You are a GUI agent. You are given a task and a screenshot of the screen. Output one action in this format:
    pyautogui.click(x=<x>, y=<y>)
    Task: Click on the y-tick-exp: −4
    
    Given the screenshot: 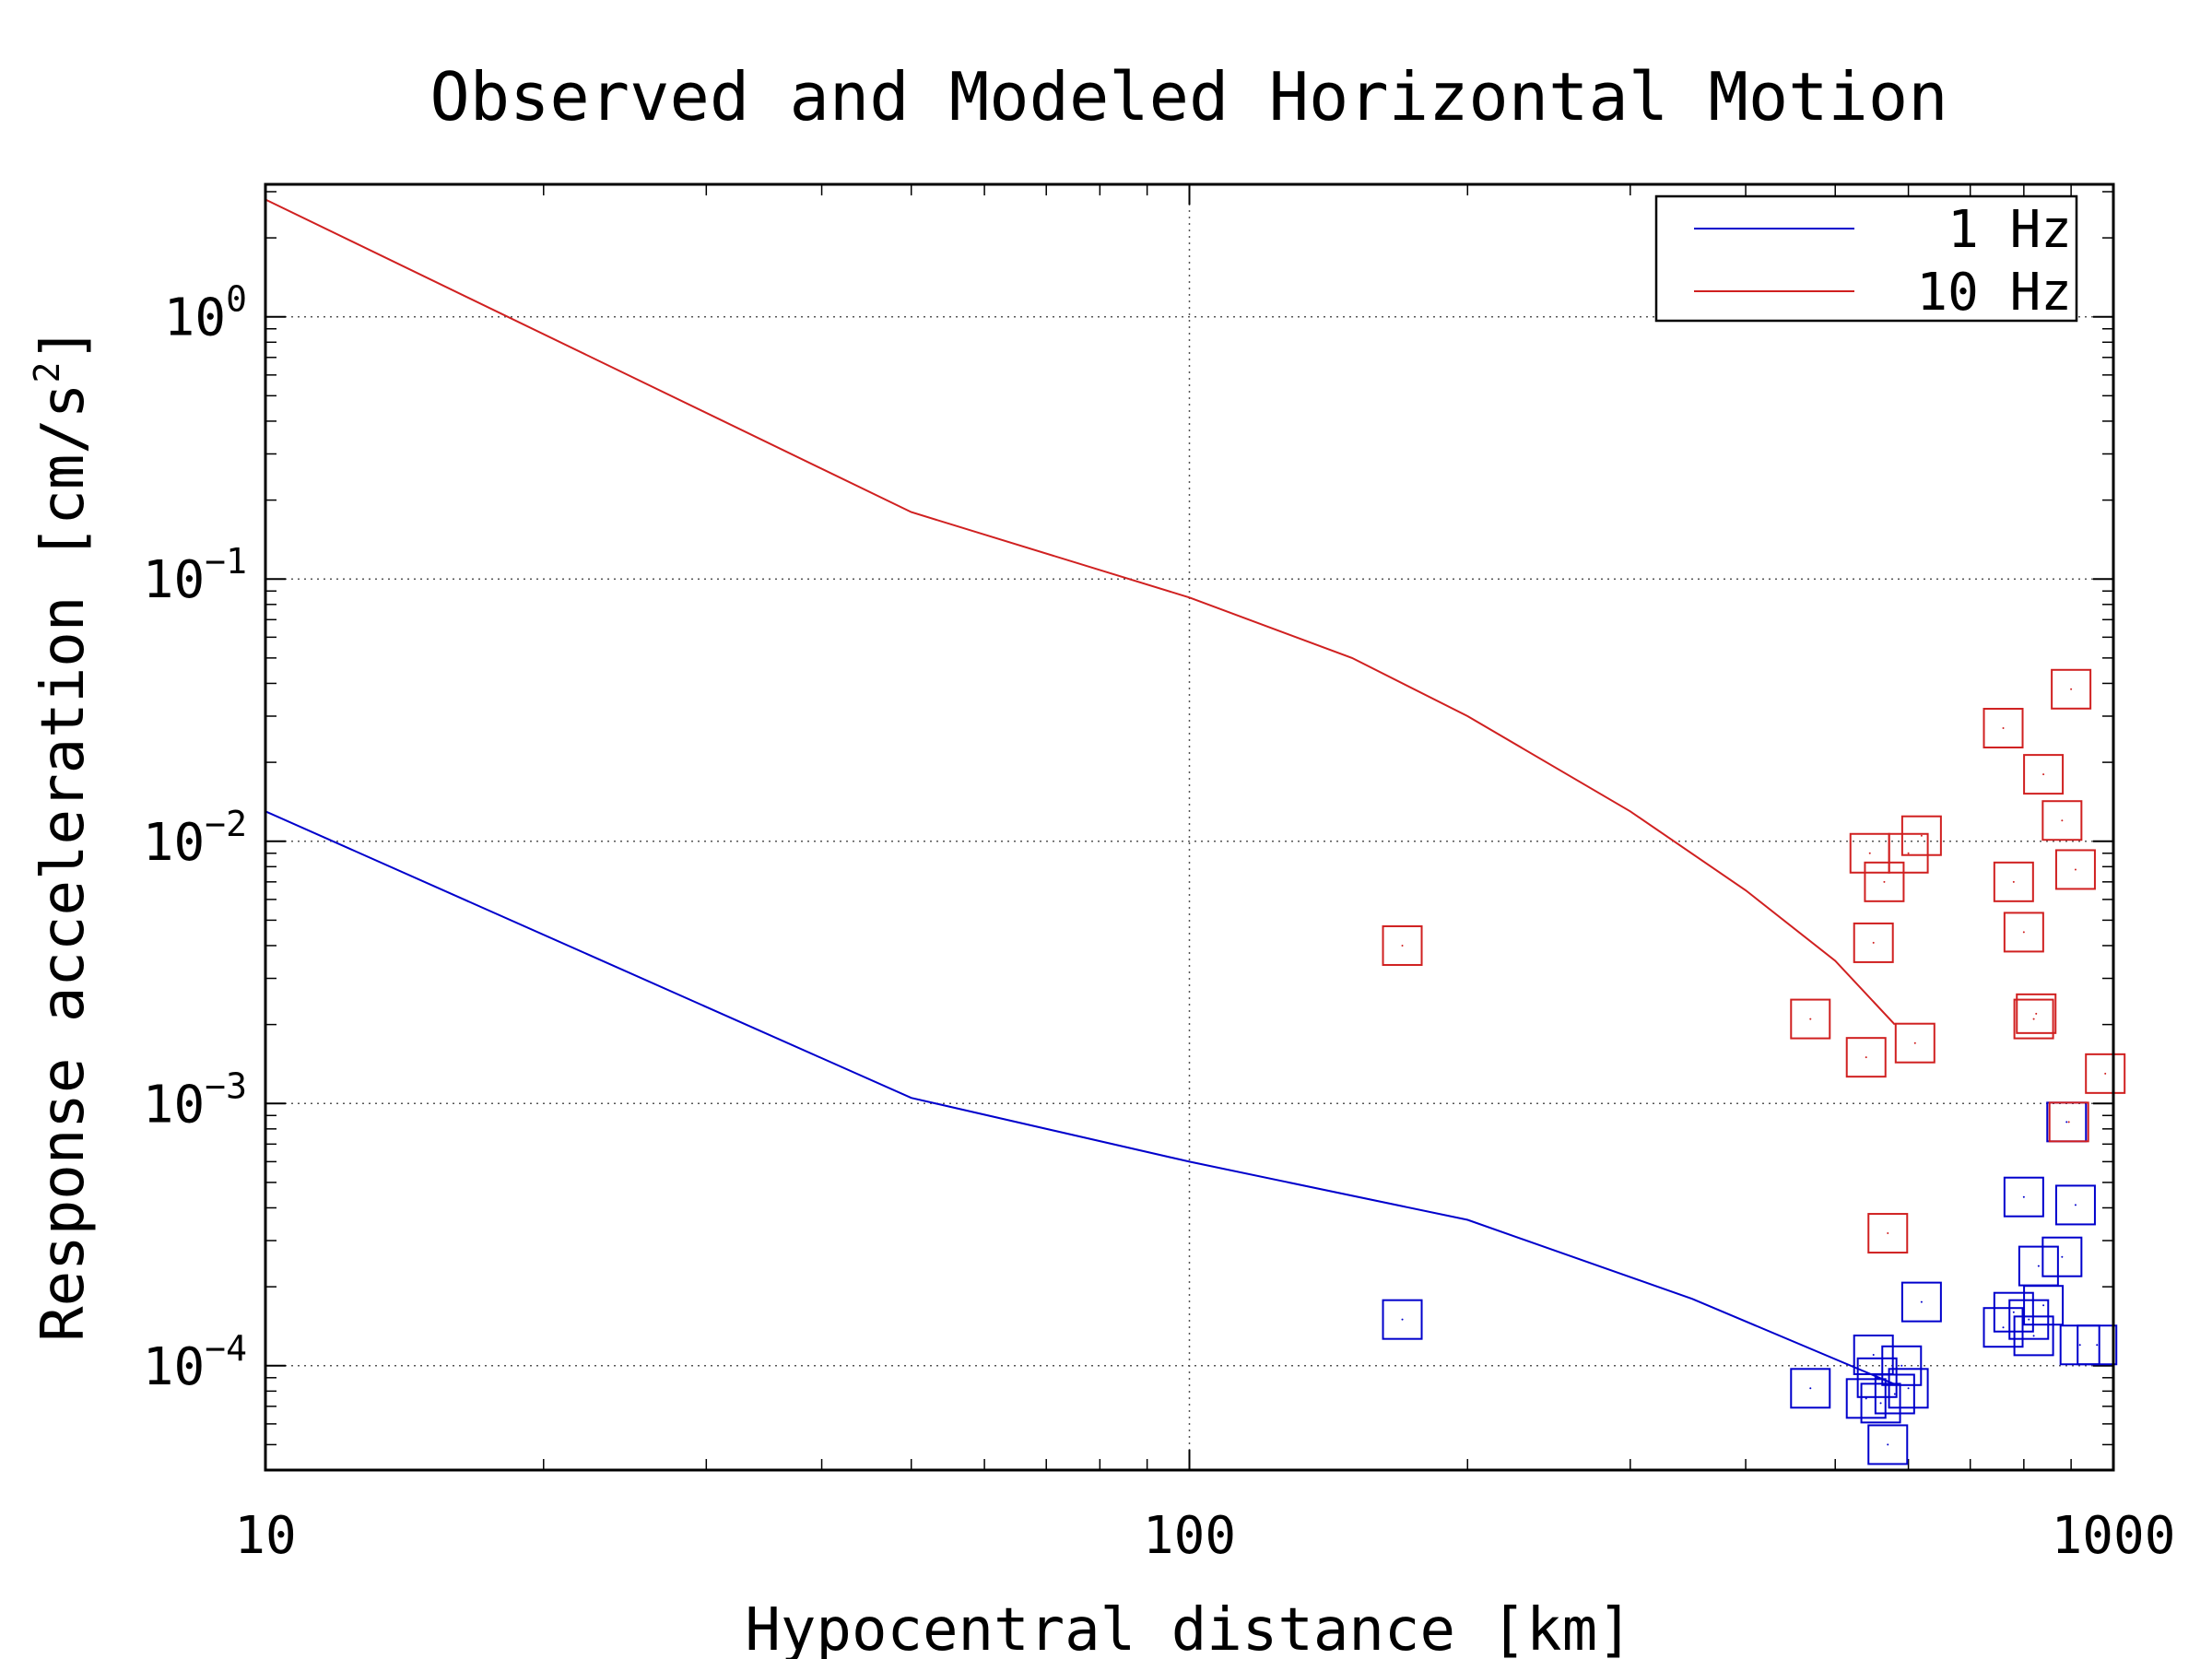 What is the action you would take?
    pyautogui.click(x=226, y=1348)
    